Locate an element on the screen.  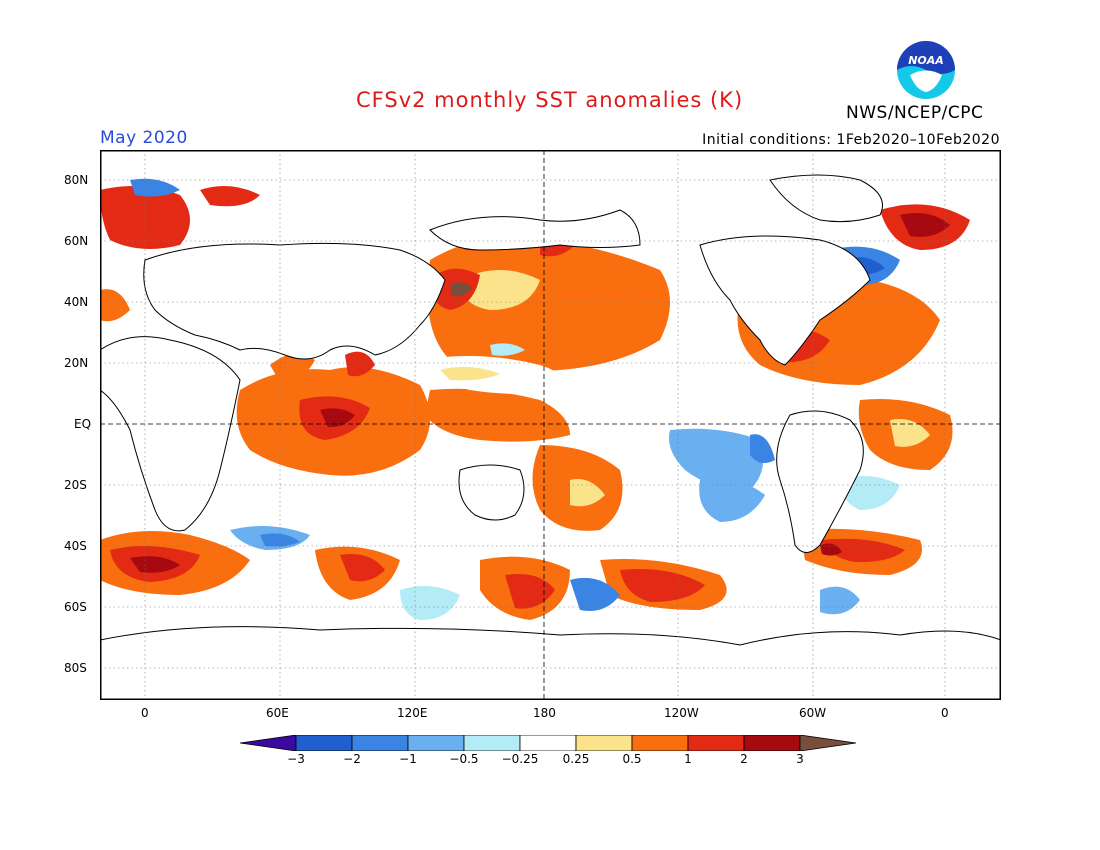
lon-label: 180 is located at coordinates (544, 713).